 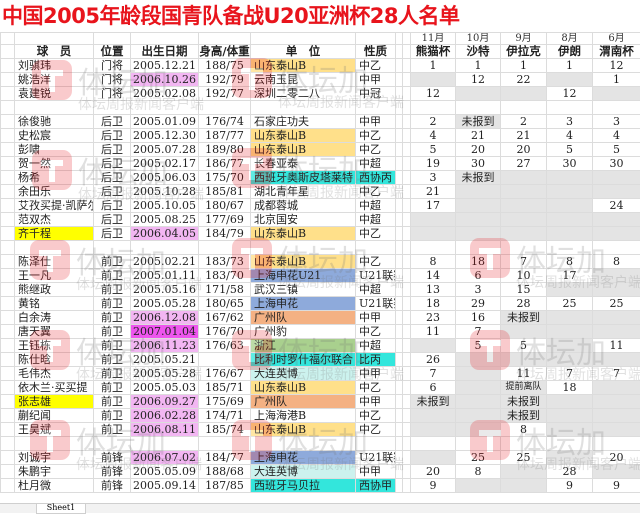 I want to click on unit-cell: 北京国安, so click(x=303, y=220).